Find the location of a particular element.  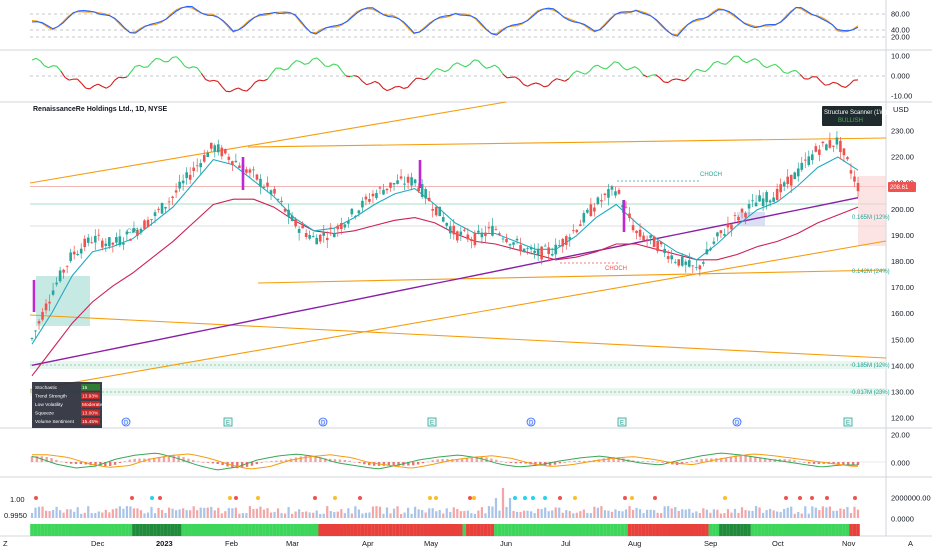

stochastic-d-line is located at coordinates (445, 21).